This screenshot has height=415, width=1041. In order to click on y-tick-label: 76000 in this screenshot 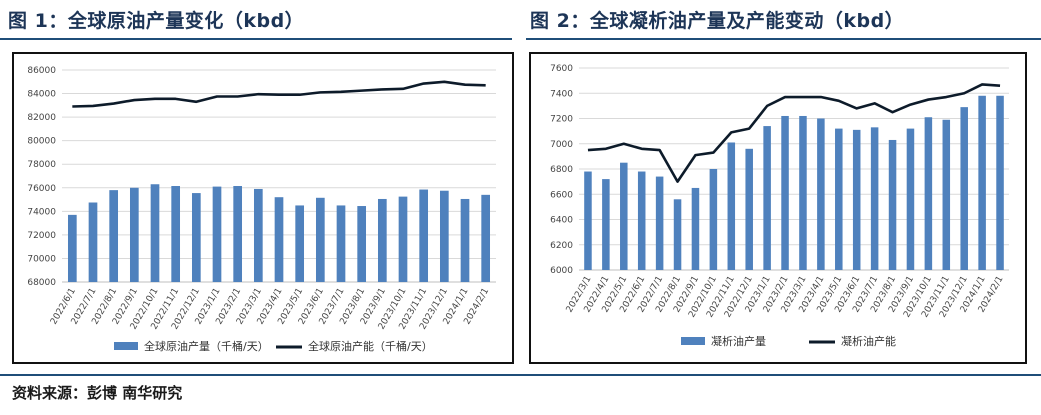, I will do `click(41, 189)`.